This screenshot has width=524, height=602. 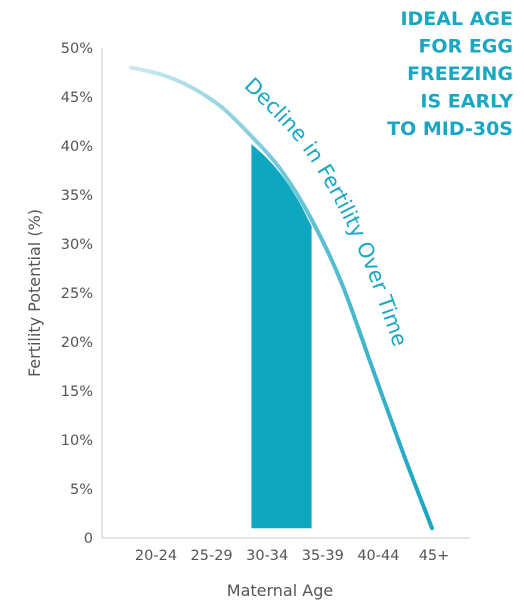 I want to click on ideal-age-highlight-area, so click(x=281, y=336).